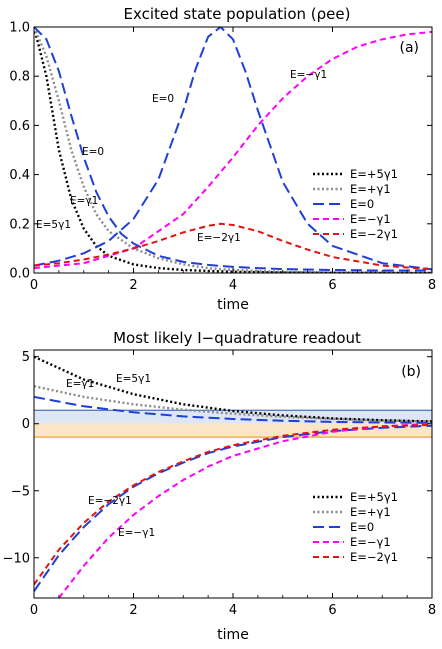 This screenshot has height=649, width=442. Describe the element at coordinates (233, 635) in the screenshot. I see `chart-b-xlabel: time` at that location.